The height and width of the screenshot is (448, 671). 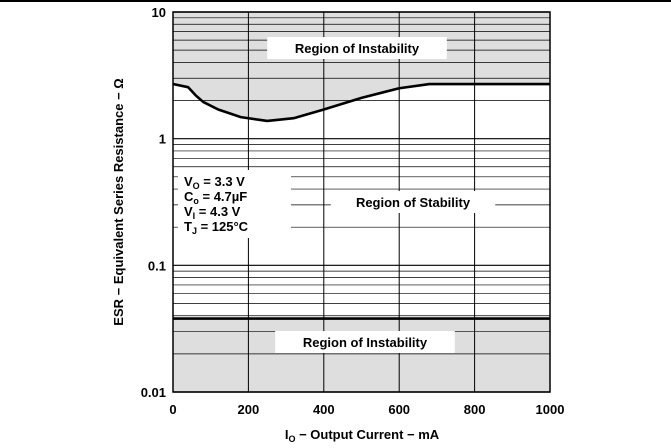 I want to click on conditions-box, so click(x=234, y=204).